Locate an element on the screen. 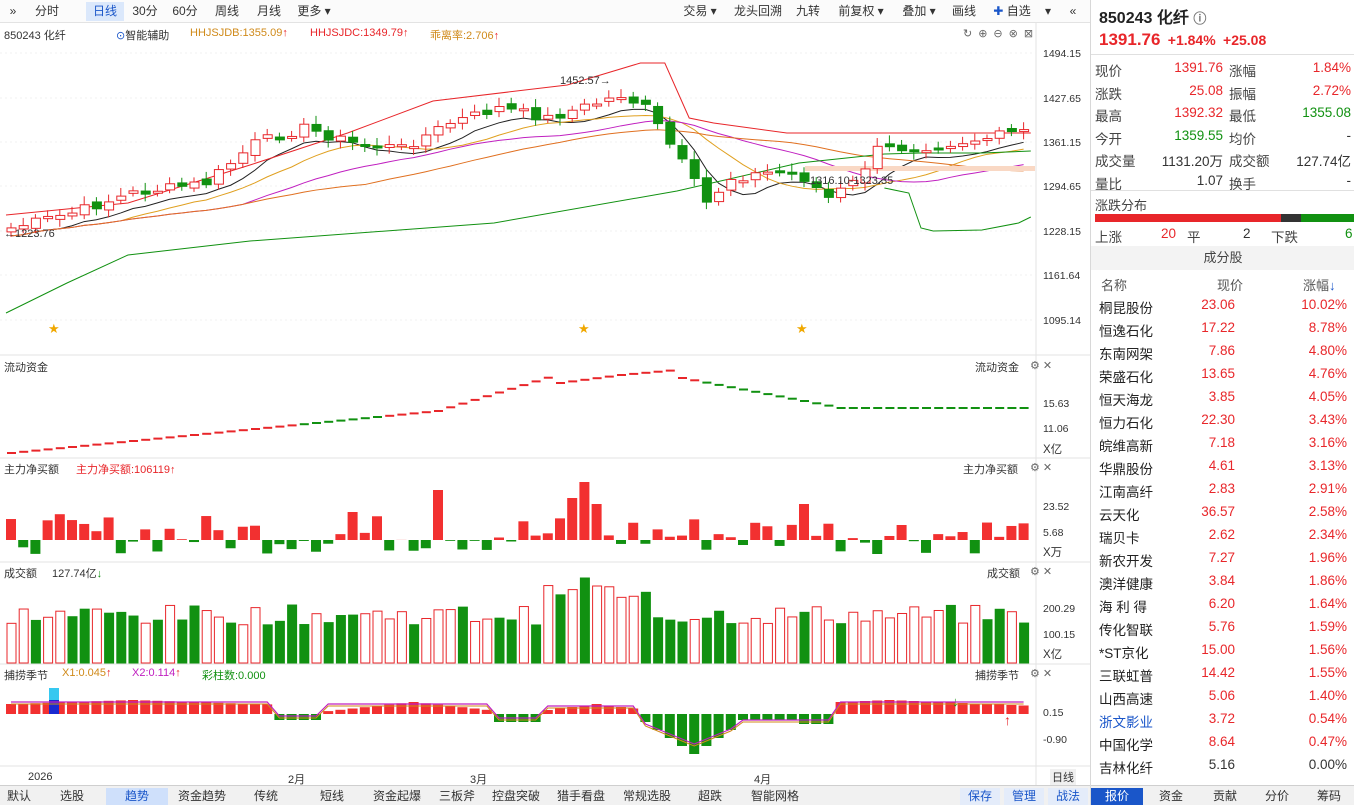  adjust-menu: 前复权 ▾ is located at coordinates (861, 11).